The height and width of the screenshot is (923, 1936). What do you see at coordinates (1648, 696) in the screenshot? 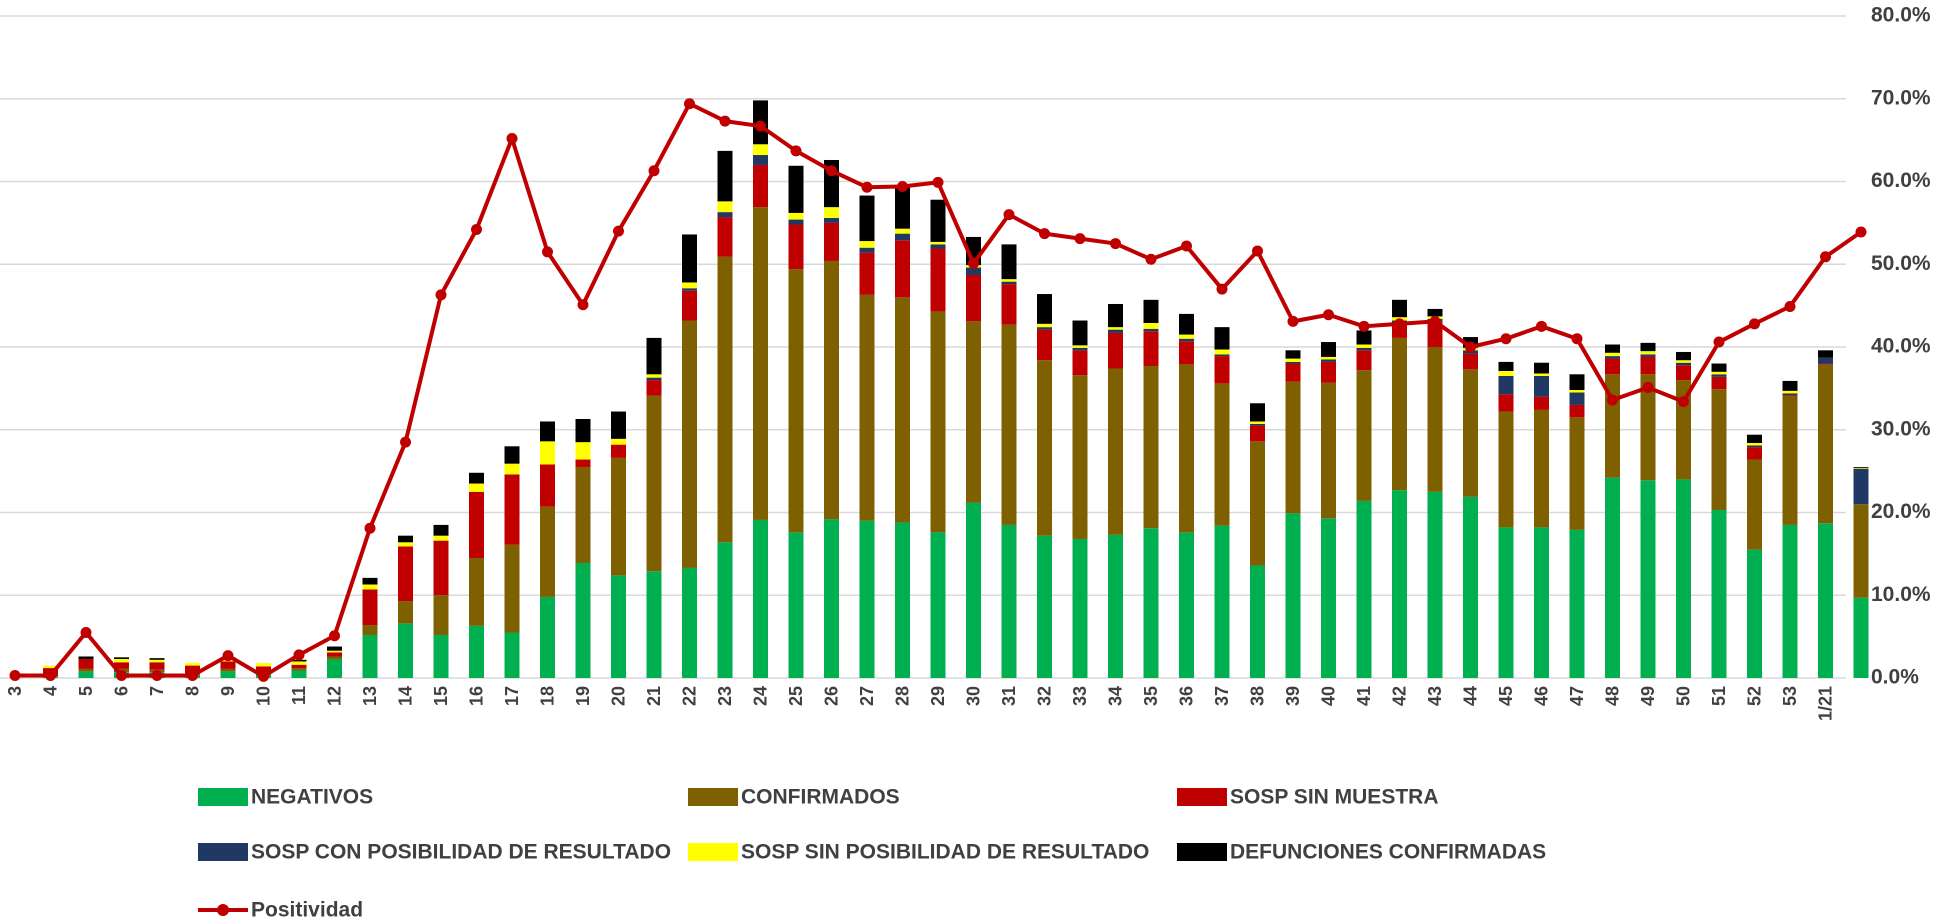
I see `x-tick-label: 49` at bounding box center [1648, 696].